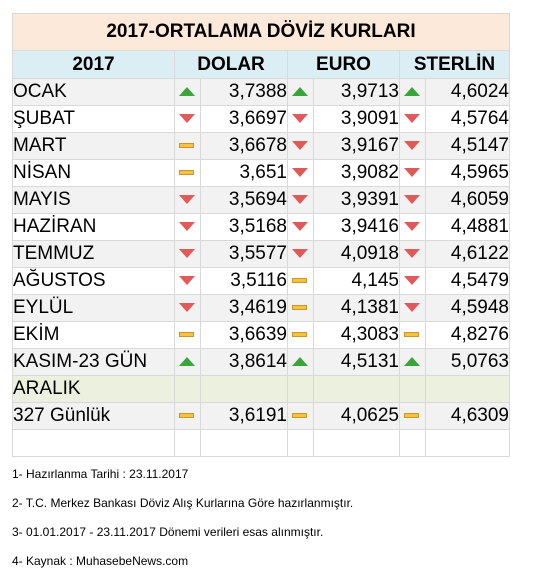 The image size is (533, 576). Describe the element at coordinates (93, 362) in the screenshot. I see `row-label: KASIM-23 GÜN` at that location.